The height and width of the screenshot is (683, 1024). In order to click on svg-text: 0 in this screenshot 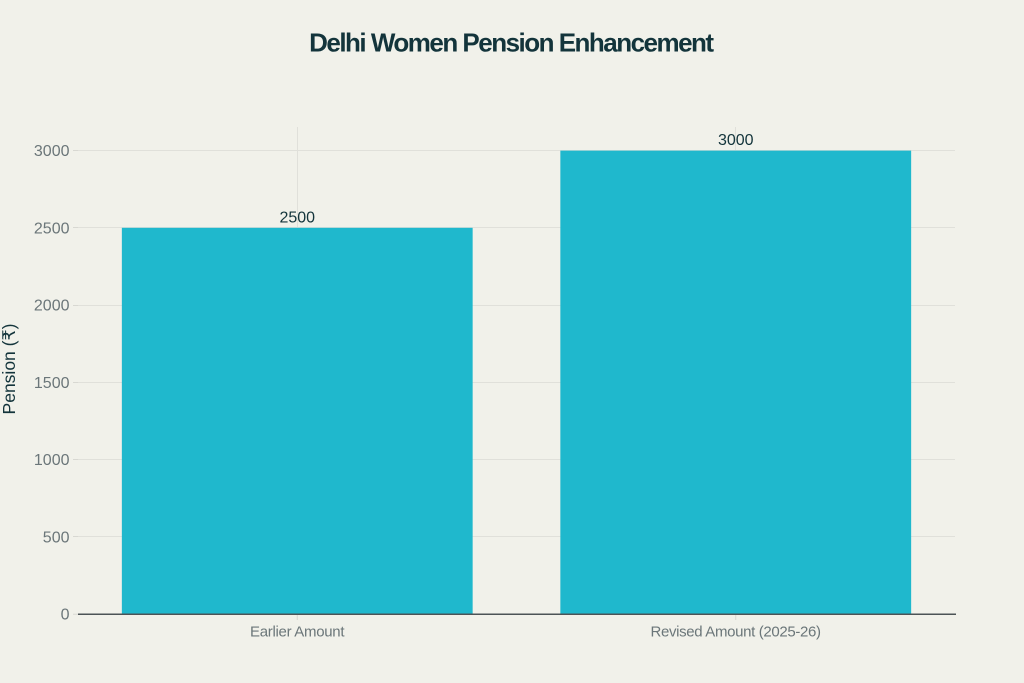, I will do `click(65, 615)`.